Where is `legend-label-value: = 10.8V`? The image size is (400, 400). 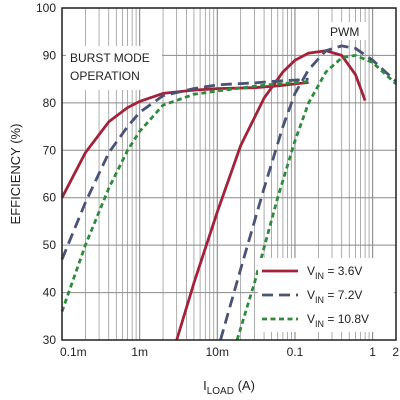
legend-label-value: = 10.8V is located at coordinates (346, 319).